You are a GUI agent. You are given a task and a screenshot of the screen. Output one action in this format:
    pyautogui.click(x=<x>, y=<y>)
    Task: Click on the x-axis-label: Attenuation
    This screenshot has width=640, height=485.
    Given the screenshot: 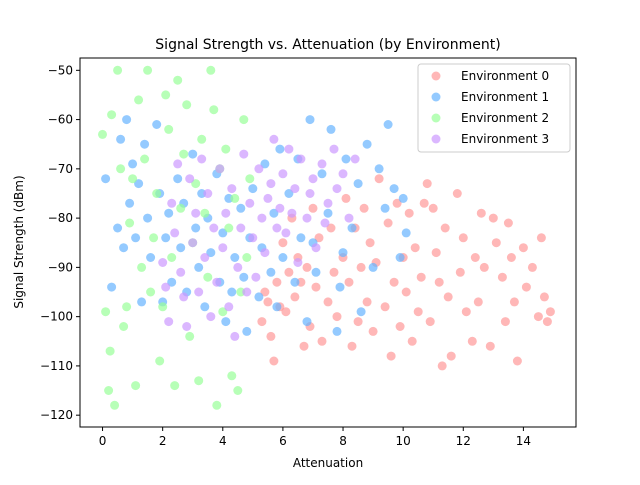 What is the action you would take?
    pyautogui.click(x=328, y=463)
    